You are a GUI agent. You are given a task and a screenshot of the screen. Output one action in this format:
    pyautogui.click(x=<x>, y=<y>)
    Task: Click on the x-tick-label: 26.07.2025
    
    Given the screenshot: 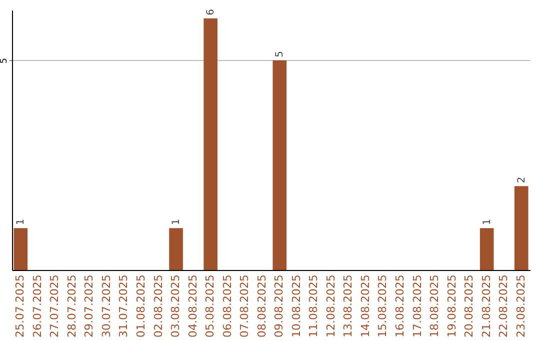 What is the action you would take?
    pyautogui.click(x=37, y=306)
    